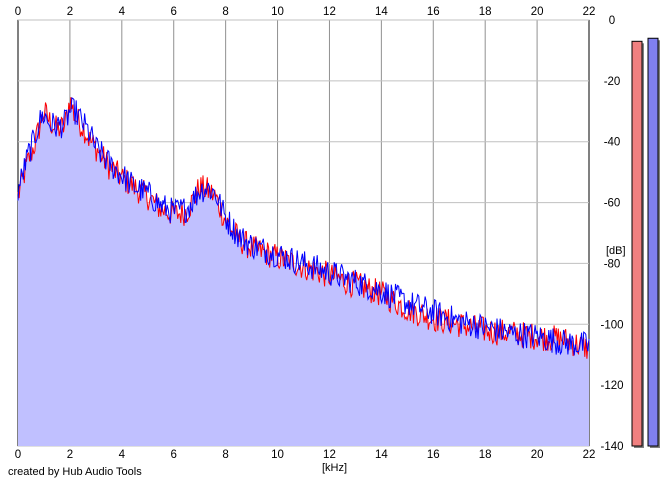 This screenshot has width=672, height=486. Describe the element at coordinates (122, 12) in the screenshot. I see `x-tick-label-top: 4` at that location.